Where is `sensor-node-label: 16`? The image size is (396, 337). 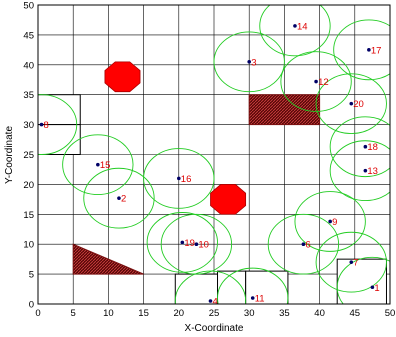
sensor-node-label: 16 is located at coordinates (186, 179).